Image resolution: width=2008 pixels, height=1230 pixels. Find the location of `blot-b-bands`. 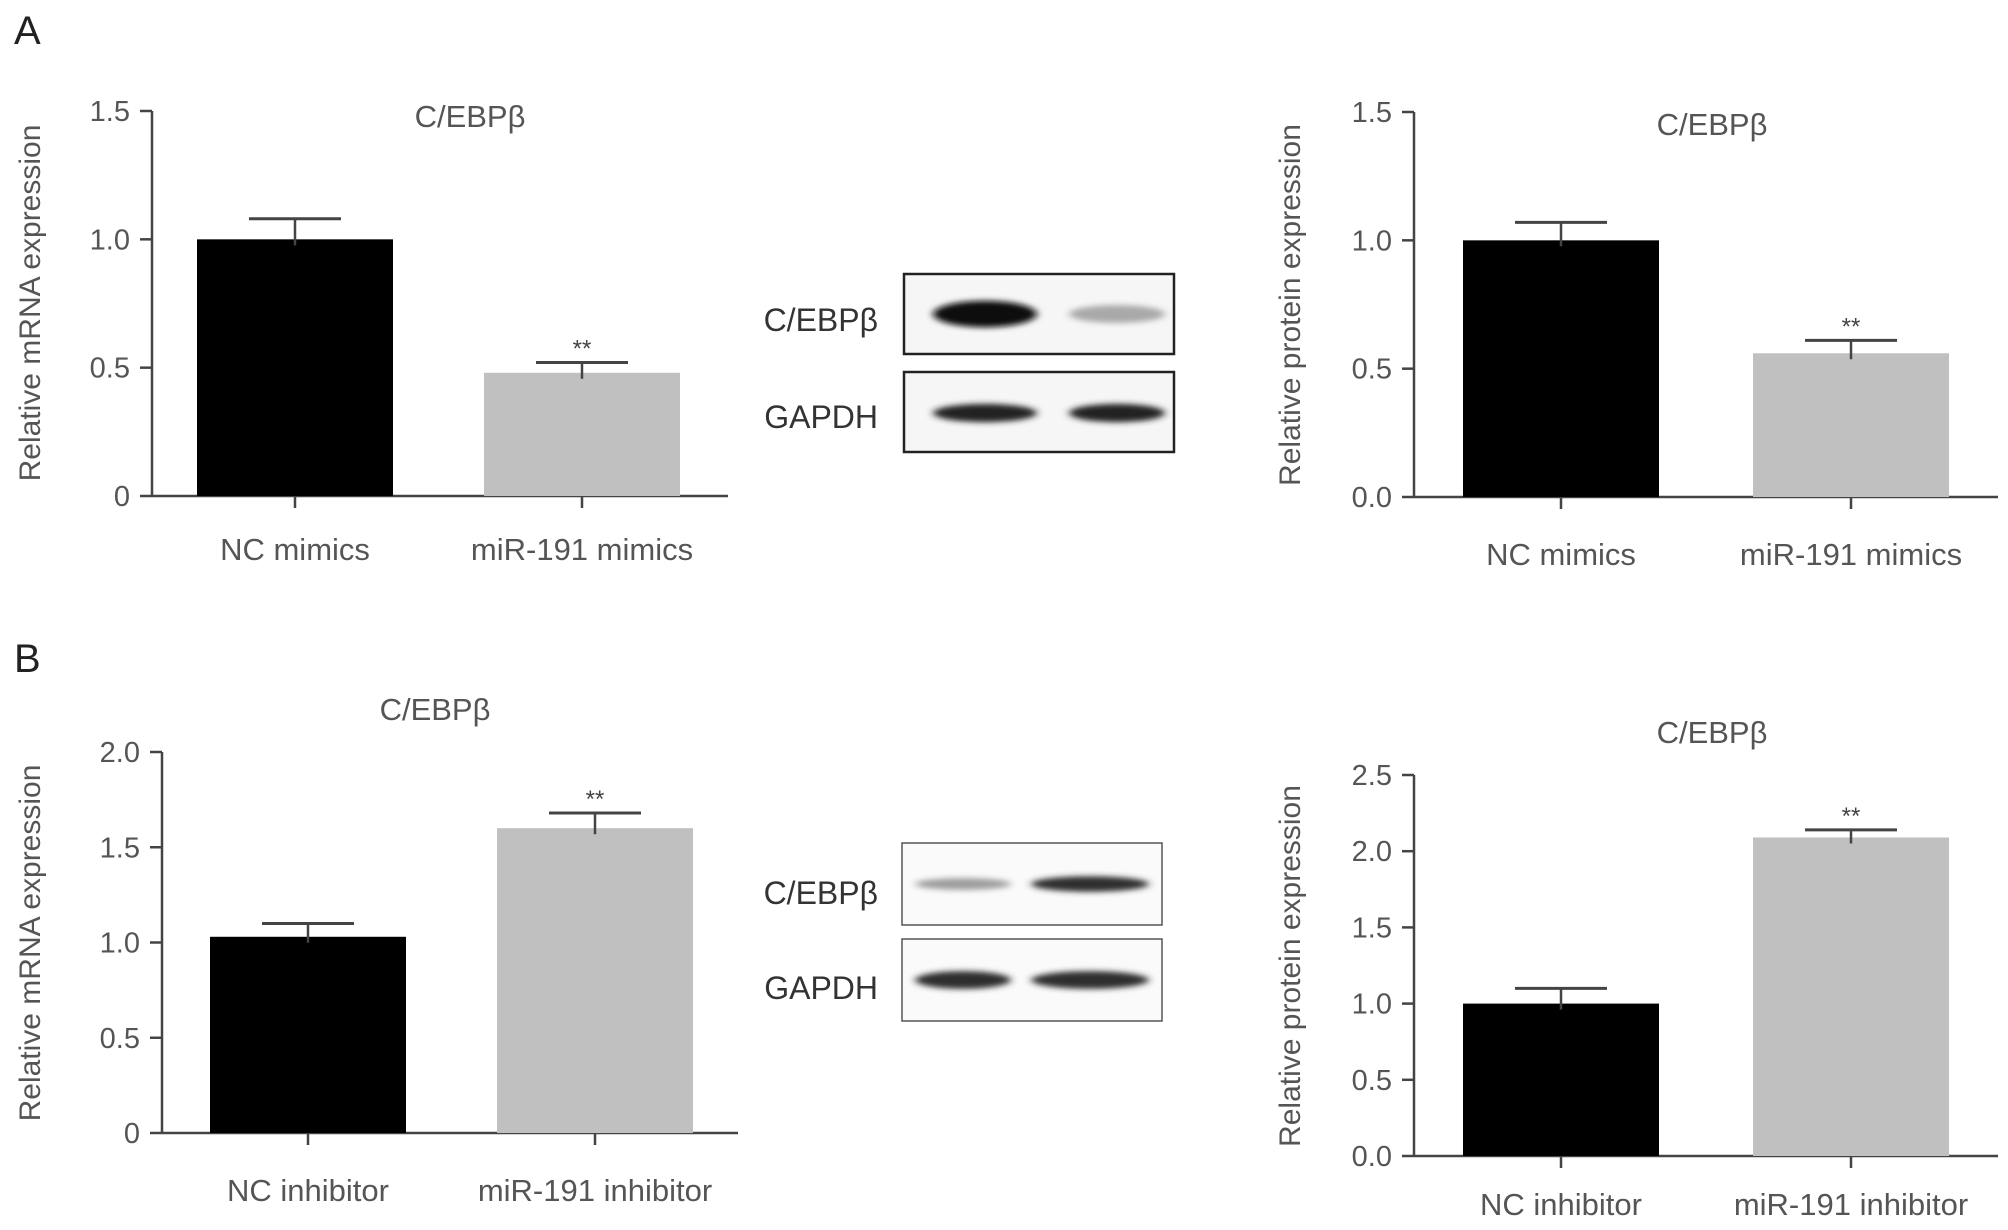

blot-b-bands is located at coordinates (1032, 932).